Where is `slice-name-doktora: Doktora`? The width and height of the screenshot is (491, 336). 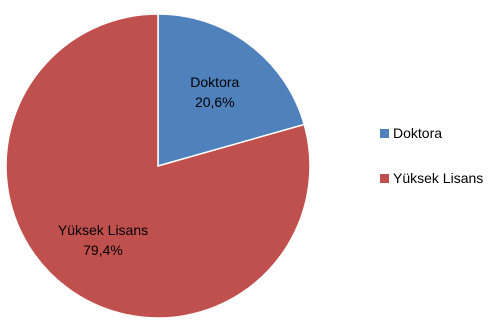 slice-name-doktora: Doktora is located at coordinates (214, 82).